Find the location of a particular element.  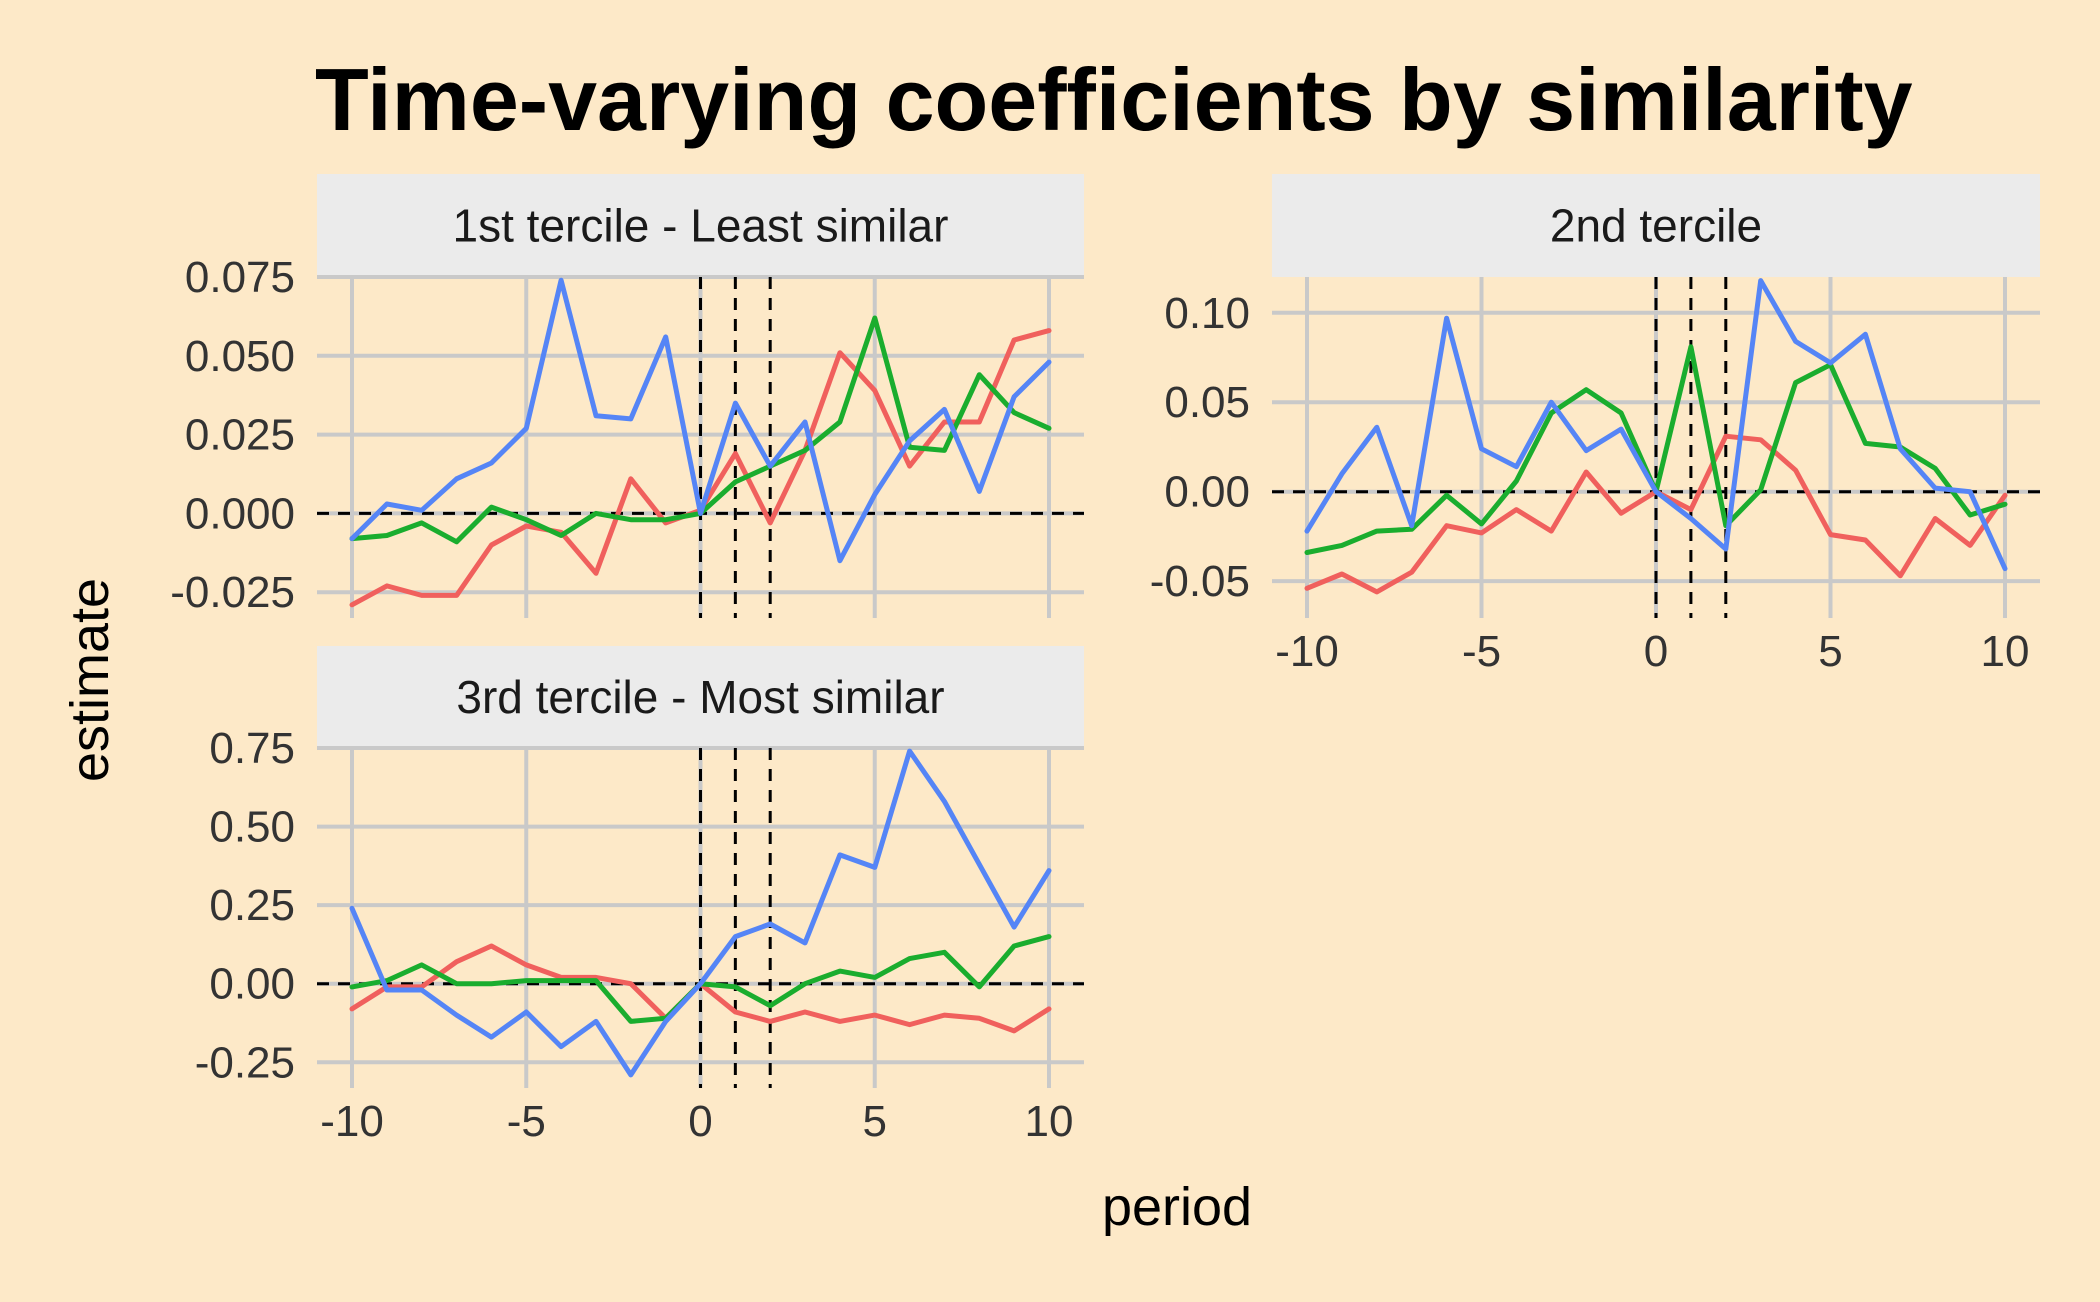

chart-title: Time-varying coefficients by similarity is located at coordinates (1114, 99).